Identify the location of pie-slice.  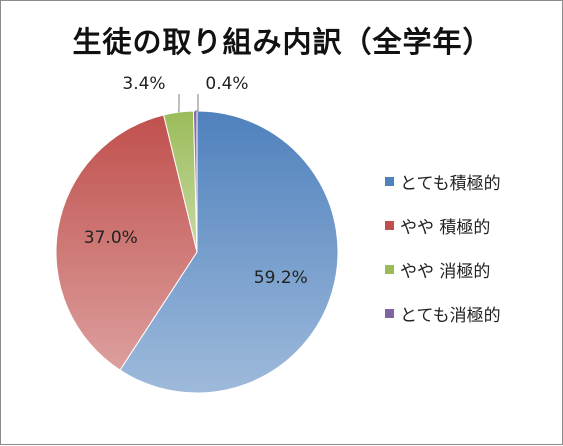
(126, 242).